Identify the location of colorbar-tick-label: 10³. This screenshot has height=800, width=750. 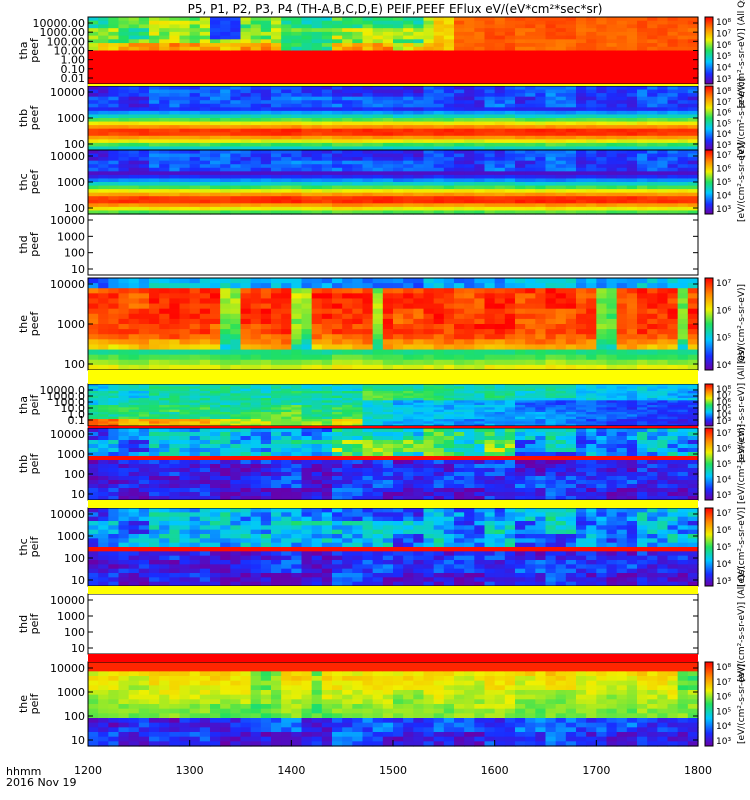
(723, 80).